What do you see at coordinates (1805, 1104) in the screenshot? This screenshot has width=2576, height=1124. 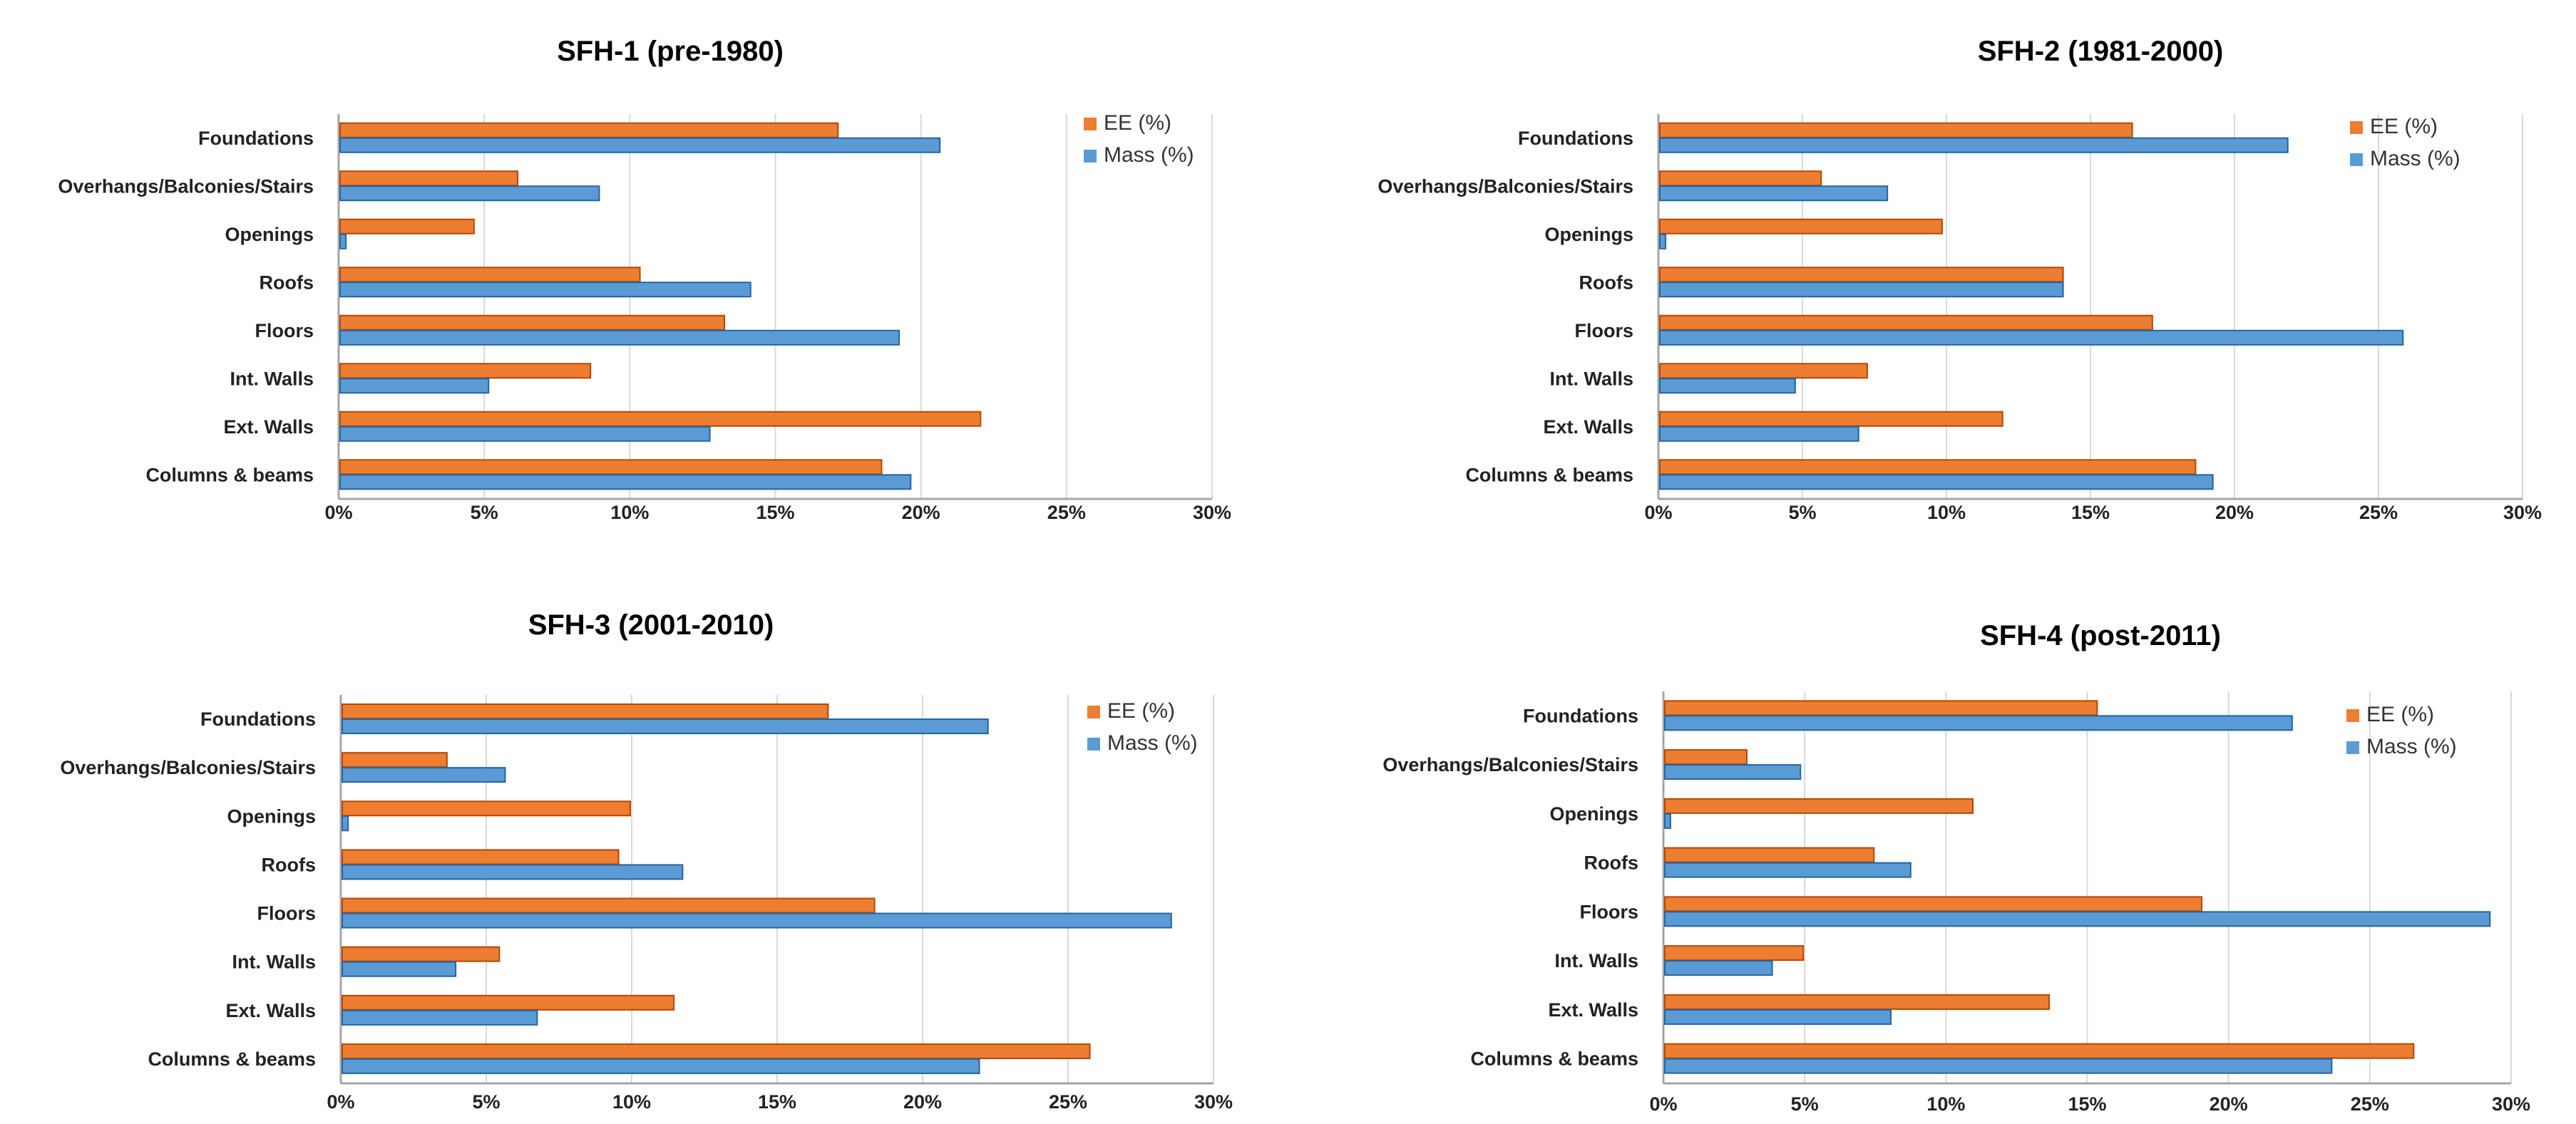 I see `x-tick-label: 5%` at bounding box center [1805, 1104].